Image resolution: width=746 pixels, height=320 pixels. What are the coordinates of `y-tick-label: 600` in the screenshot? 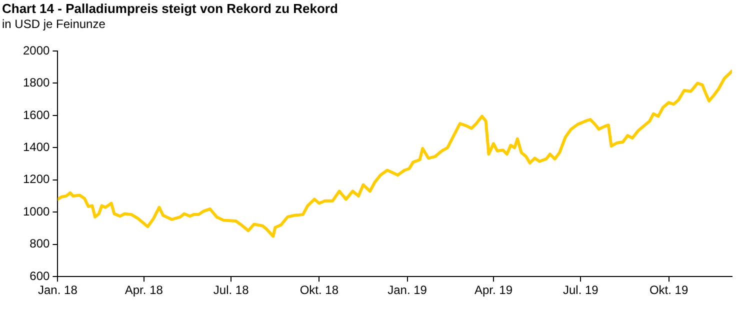 It's located at (40, 275).